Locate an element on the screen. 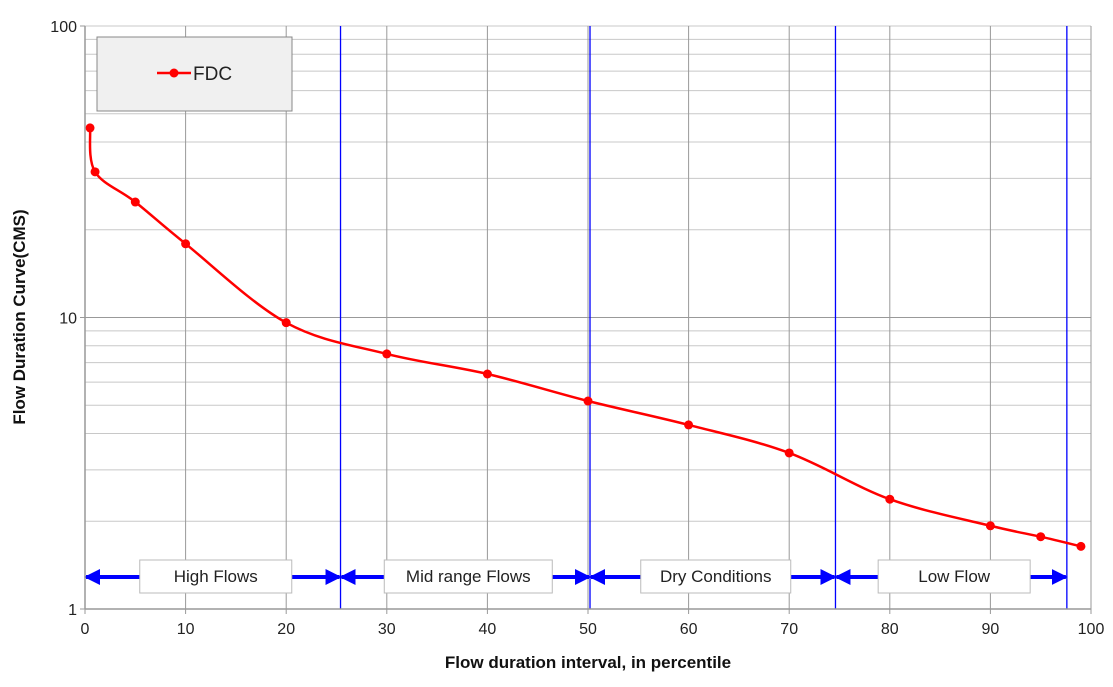 The height and width of the screenshot is (687, 1113). y-tick-label: 1 is located at coordinates (72, 610).